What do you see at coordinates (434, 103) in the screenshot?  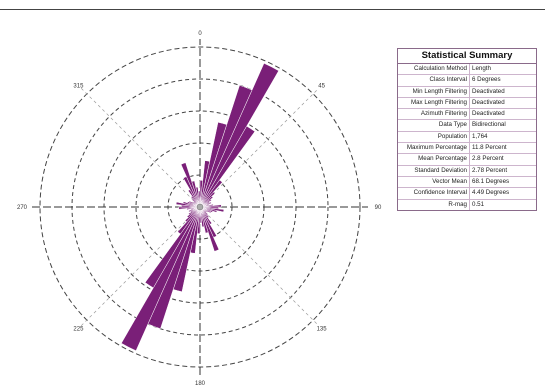 I see `summary-key: Max Length Filtering` at bounding box center [434, 103].